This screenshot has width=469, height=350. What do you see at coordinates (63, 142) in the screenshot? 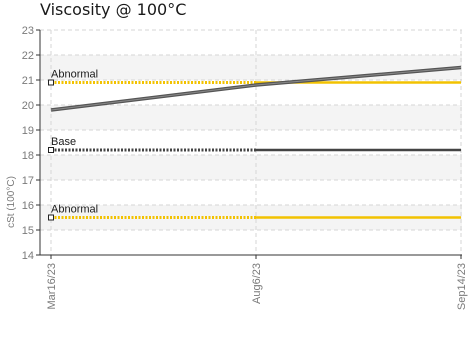
I see `reference-line-label: Base` at bounding box center [63, 142].